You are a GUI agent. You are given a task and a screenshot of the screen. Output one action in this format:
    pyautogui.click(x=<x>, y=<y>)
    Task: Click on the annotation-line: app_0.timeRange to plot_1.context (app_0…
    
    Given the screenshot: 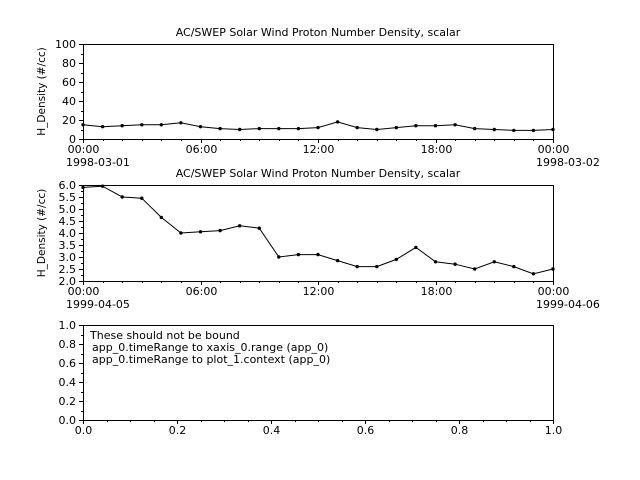 What is the action you would take?
    pyautogui.click(x=211, y=359)
    